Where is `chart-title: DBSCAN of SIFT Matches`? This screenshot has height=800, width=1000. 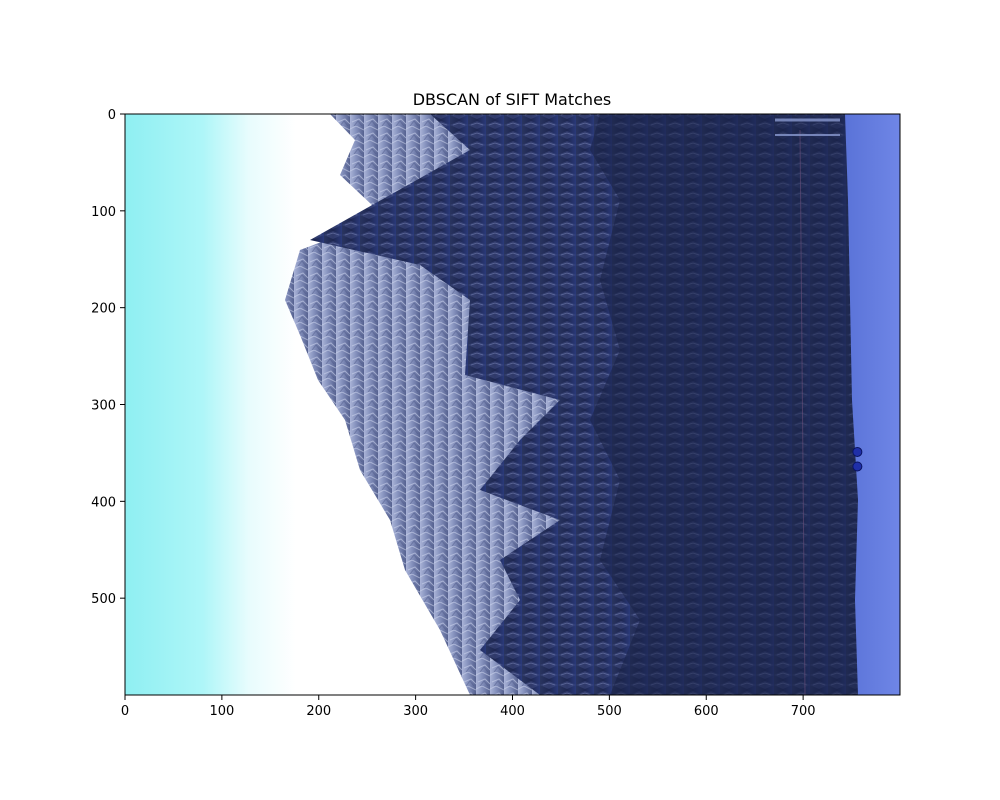 chart-title: DBSCAN of SIFT Matches is located at coordinates (512, 99).